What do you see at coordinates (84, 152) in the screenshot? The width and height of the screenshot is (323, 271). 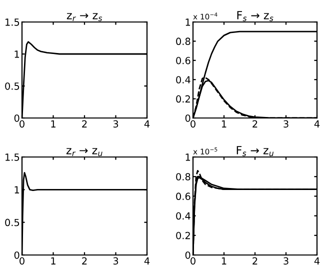 I see `chart-title: z$_{r}$ → z$_{u}$` at bounding box center [84, 152].